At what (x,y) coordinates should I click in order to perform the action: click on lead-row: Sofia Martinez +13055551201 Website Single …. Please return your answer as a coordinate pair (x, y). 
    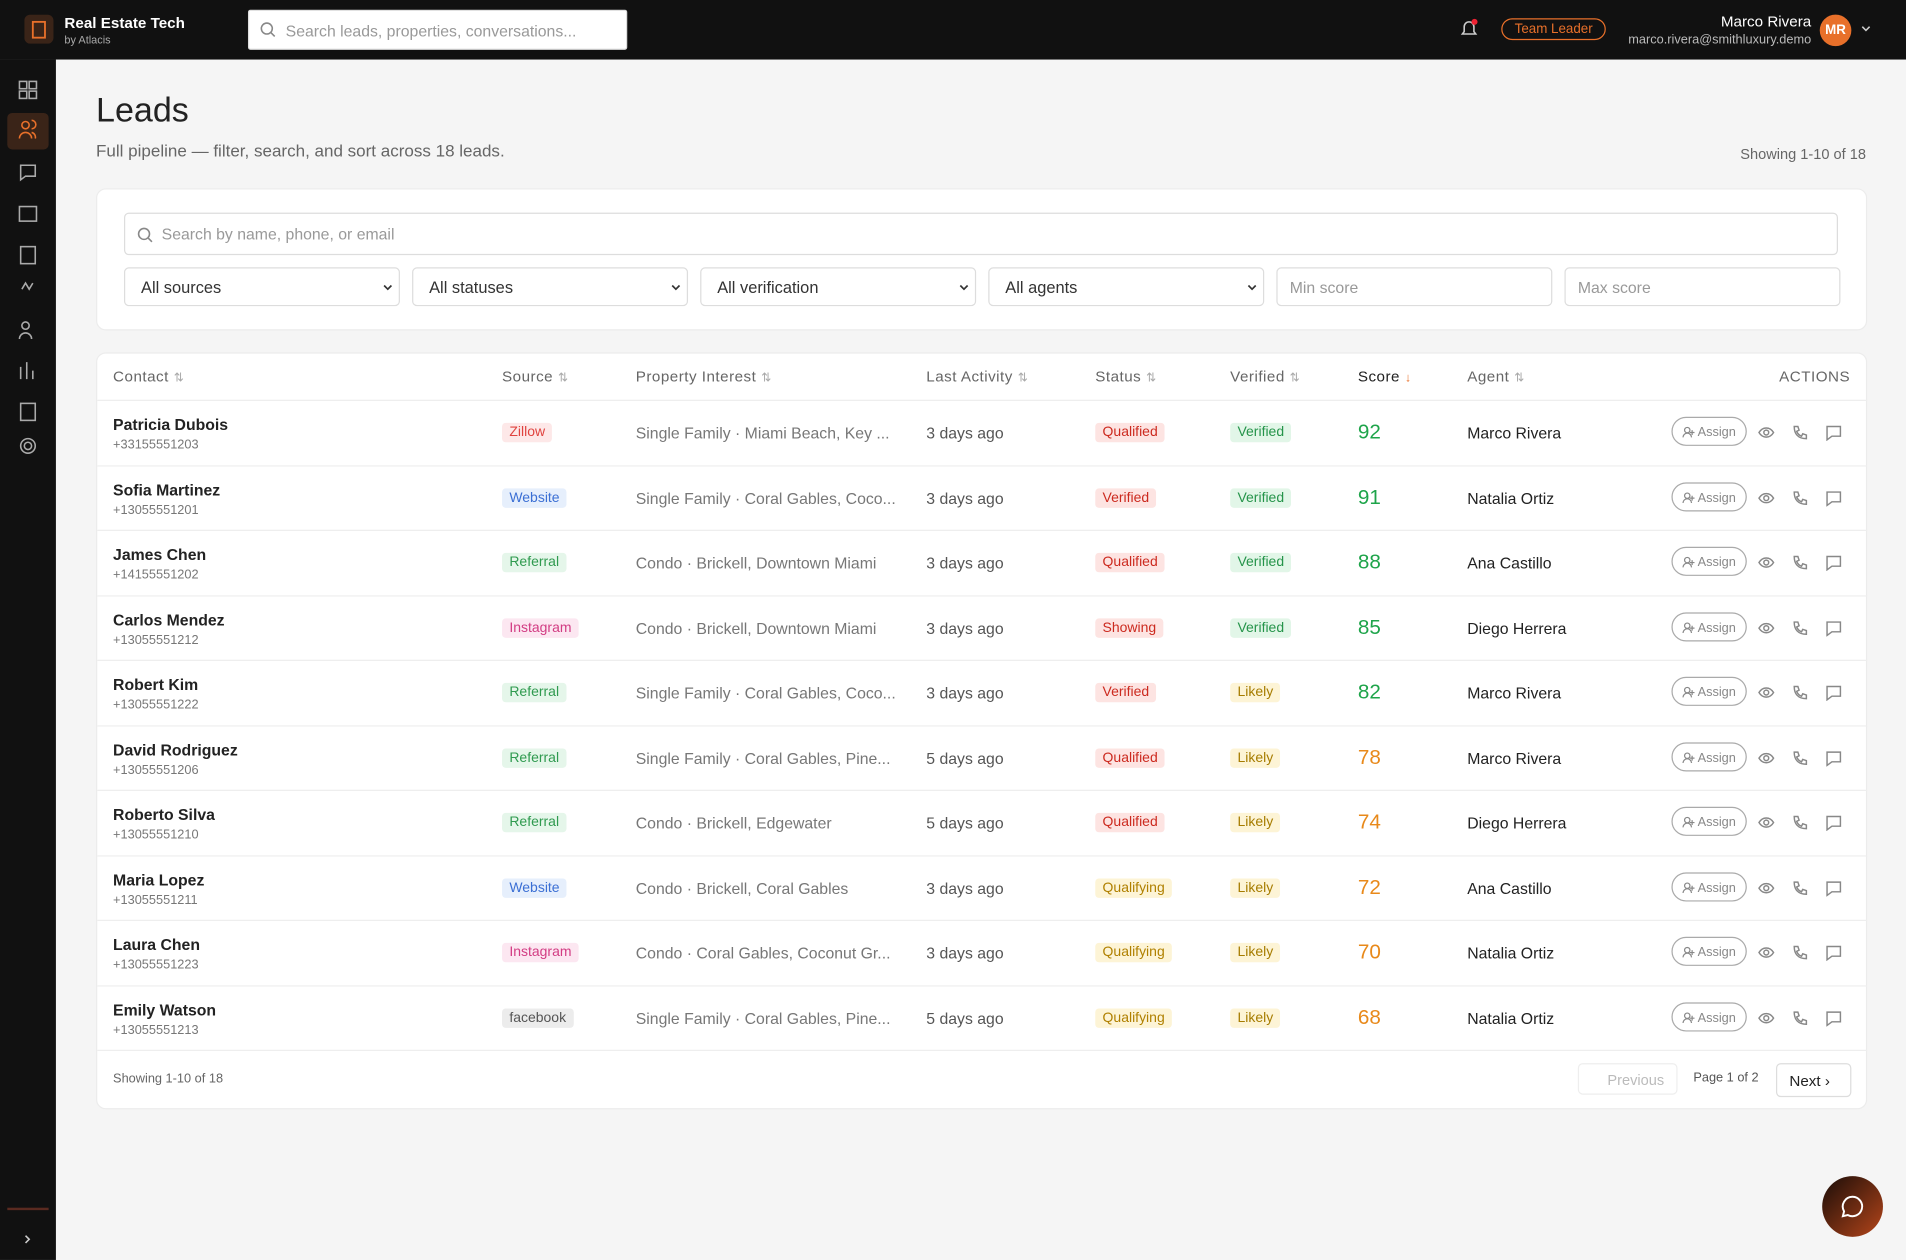
    Looking at the image, I should click on (982, 497).